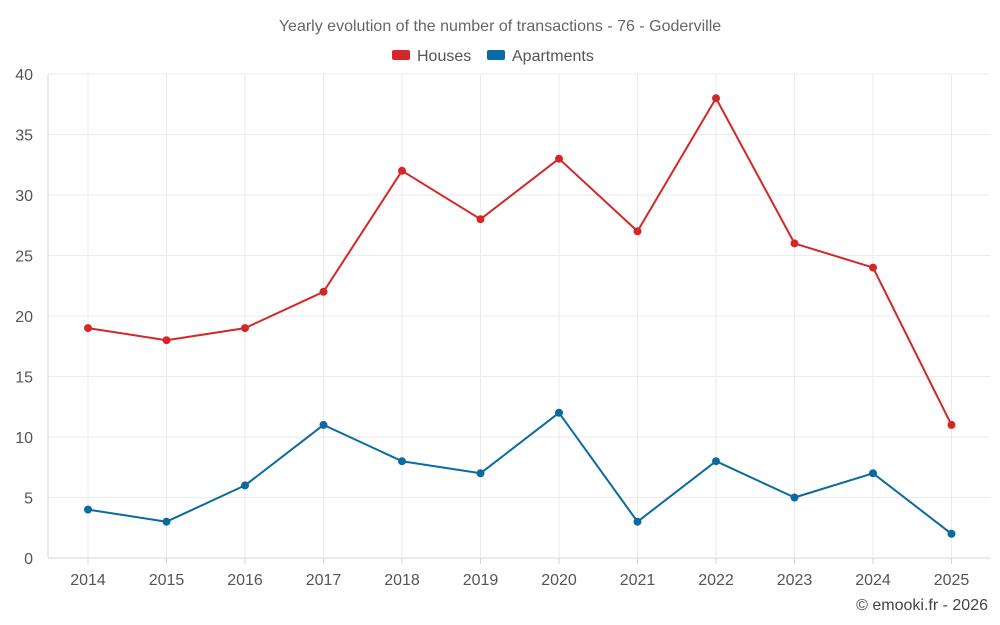 This screenshot has height=625, width=1000. What do you see at coordinates (444, 56) in the screenshot?
I see `legend-label-houses: Houses` at bounding box center [444, 56].